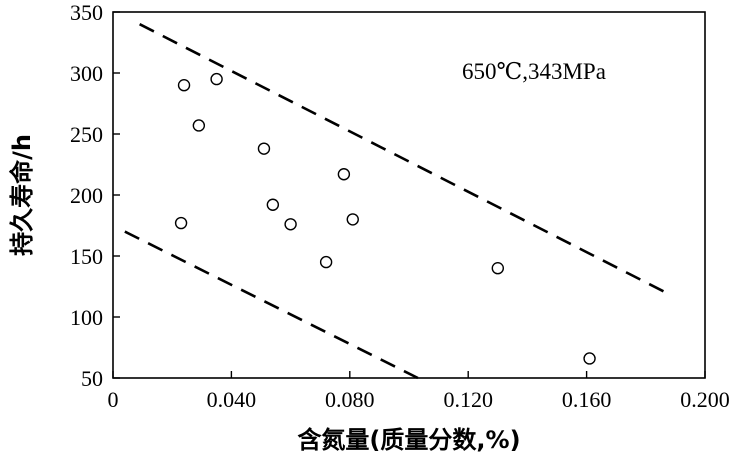 The width and height of the screenshot is (743, 458). I want to click on y-tick-label: 100, so click(86, 317).